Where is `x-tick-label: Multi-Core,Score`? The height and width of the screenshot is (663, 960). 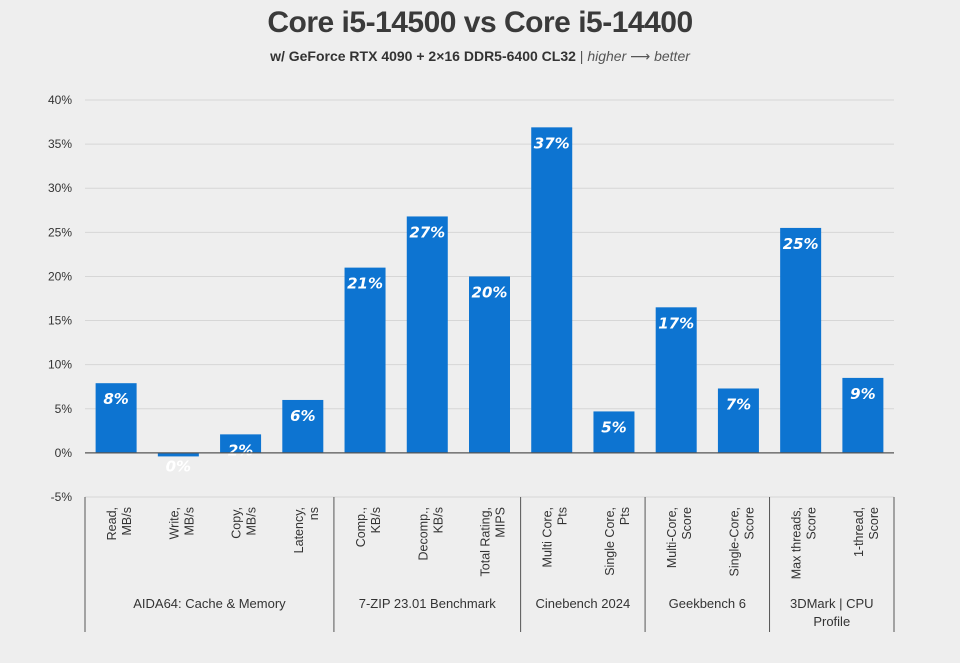 x-tick-label: Multi-Core,Score is located at coordinates (679, 537).